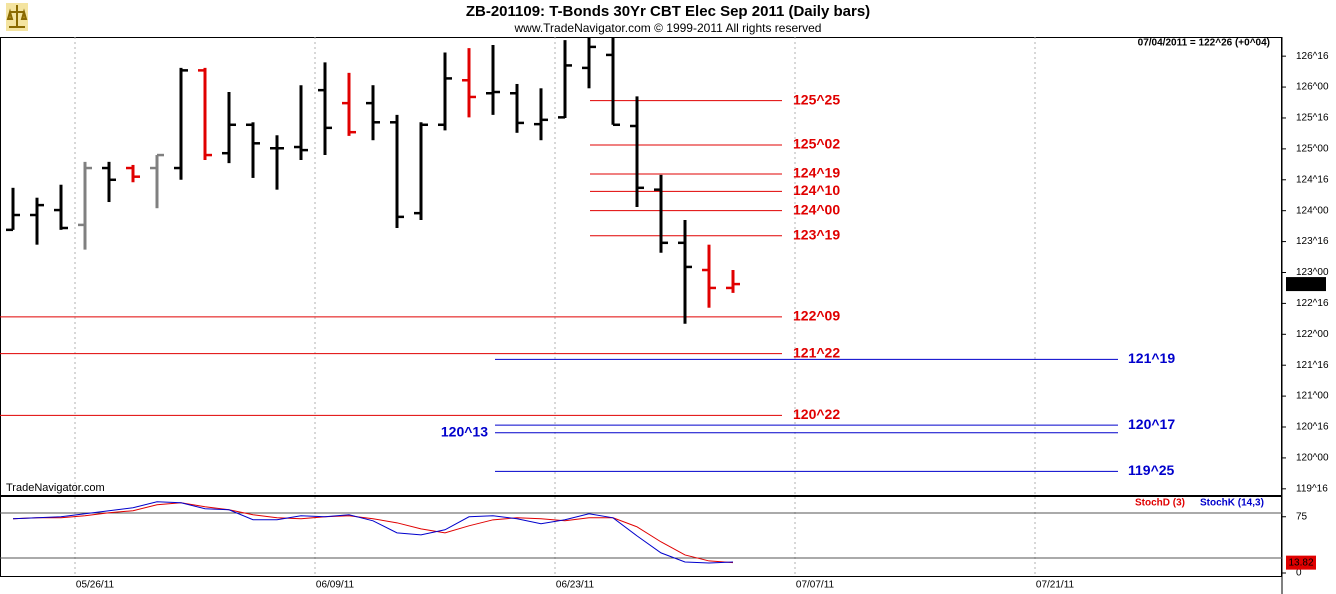 This screenshot has height=594, width=1336. I want to click on y-tick-label: 125^16, so click(1312, 118).